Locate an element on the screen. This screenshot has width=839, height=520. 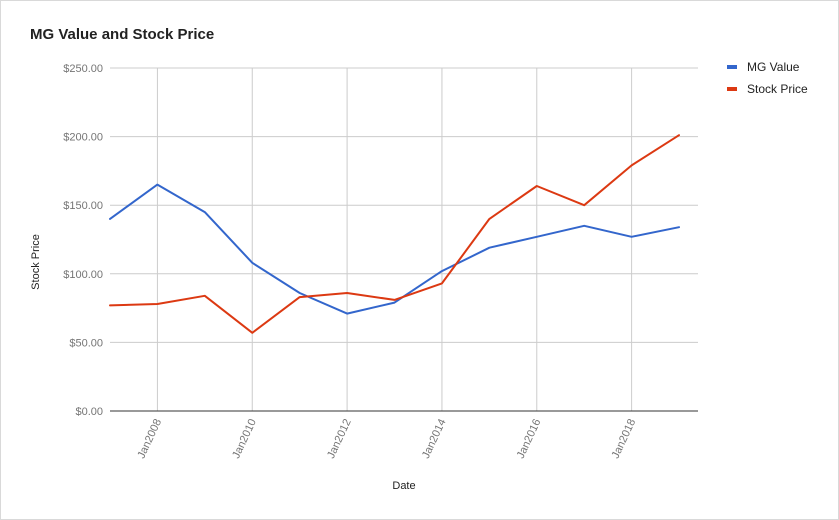
x-tick-label: Jan2016 is located at coordinates (529, 438).